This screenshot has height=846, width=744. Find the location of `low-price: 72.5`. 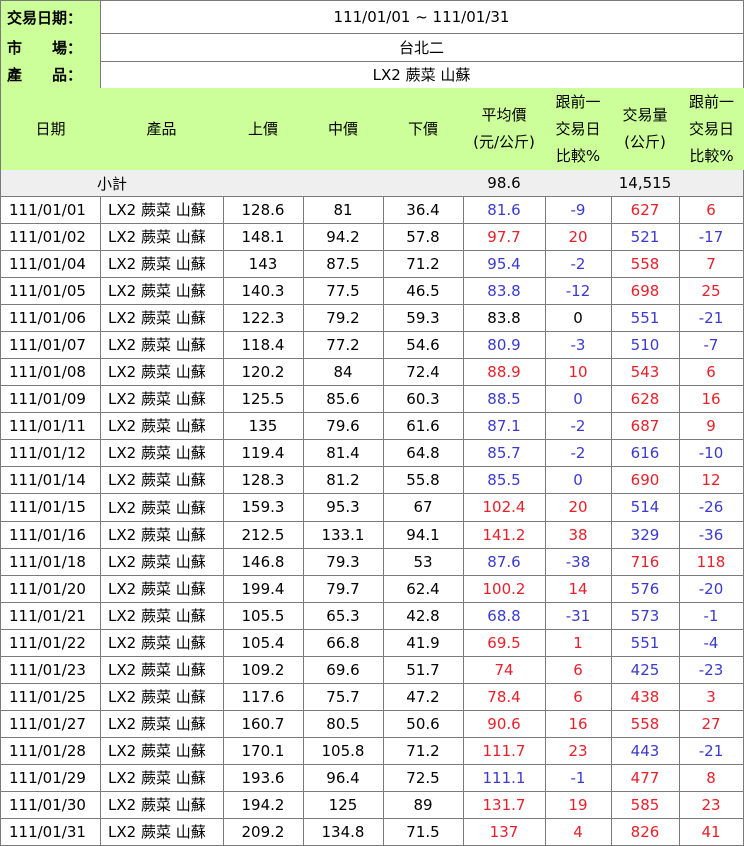

low-price: 72.5 is located at coordinates (423, 778).